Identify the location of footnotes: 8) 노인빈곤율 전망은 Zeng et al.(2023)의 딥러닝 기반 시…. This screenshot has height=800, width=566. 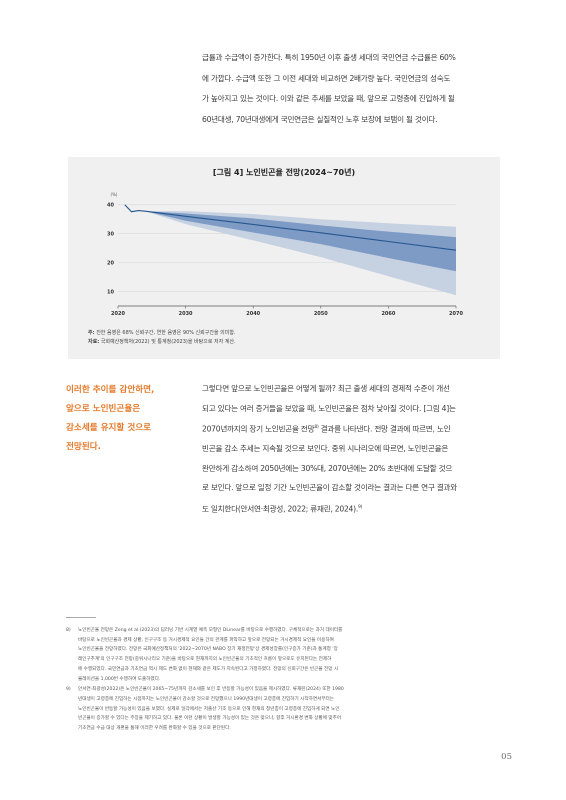
(286, 680).